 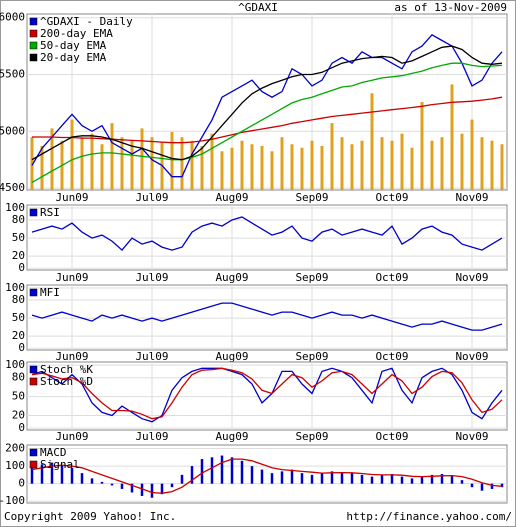 What do you see at coordinates (429, 516) in the screenshot?
I see `source-url: http://finance.yahoo.com/` at bounding box center [429, 516].